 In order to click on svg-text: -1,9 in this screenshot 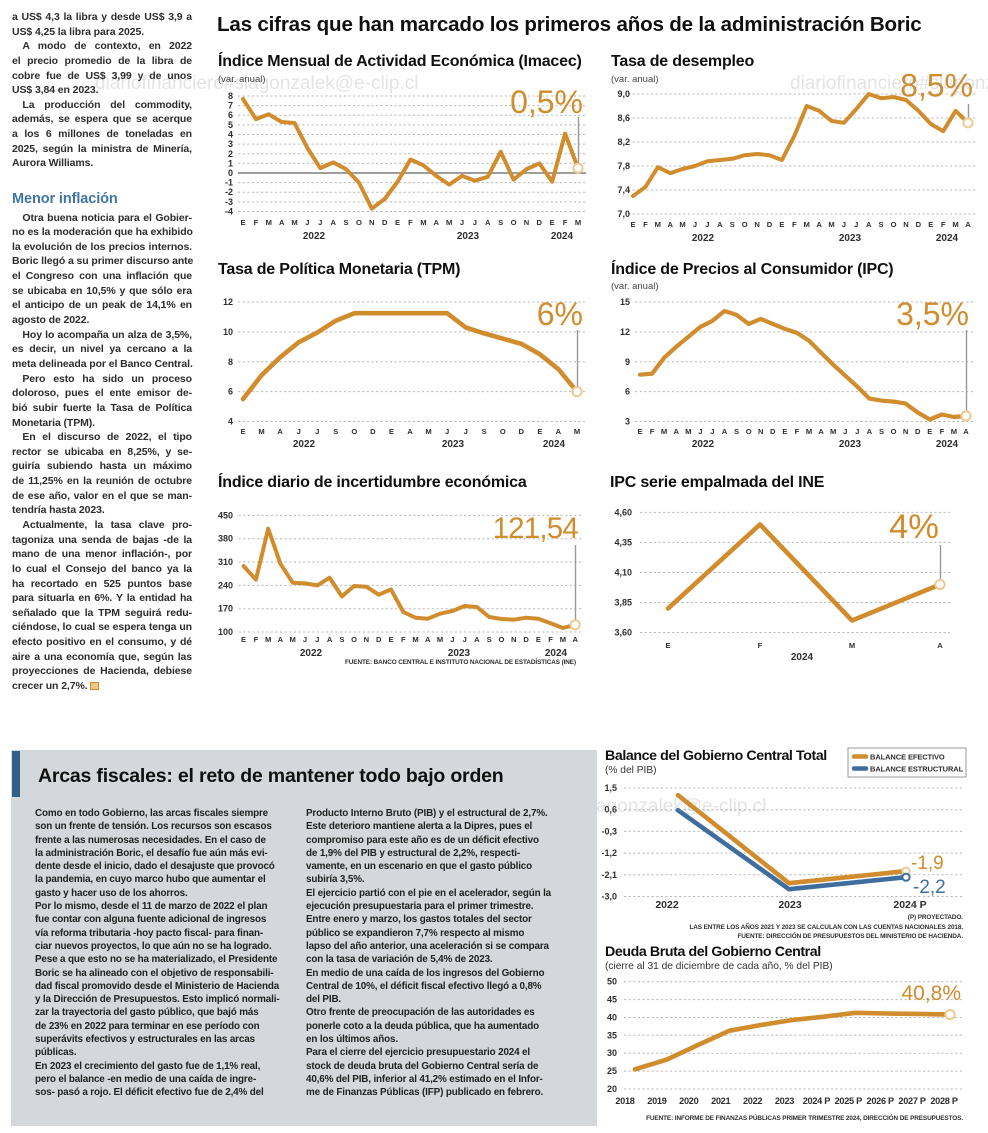, I will do `click(927, 863)`.